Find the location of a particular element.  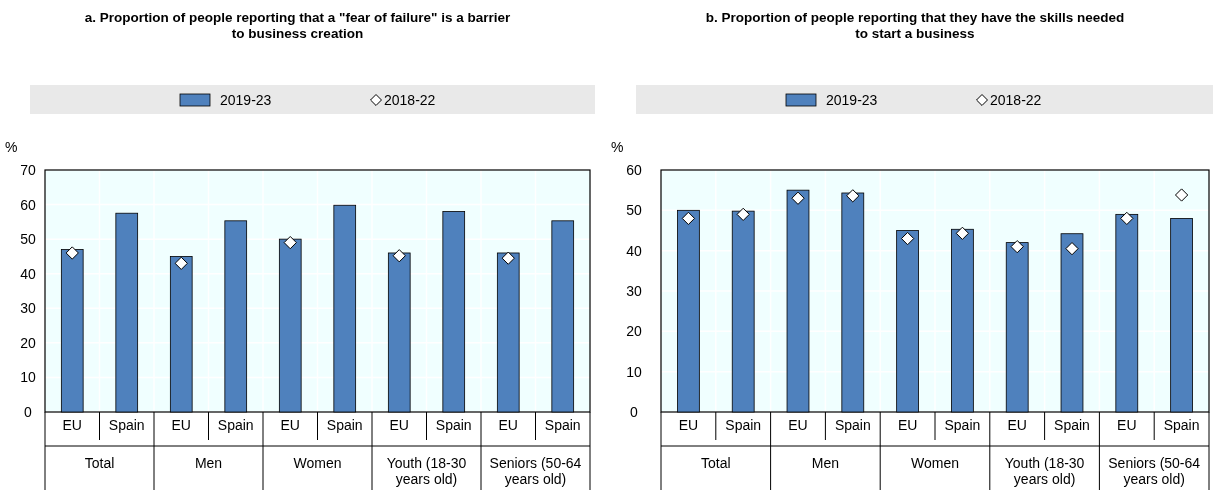

chart-title: b. Proportion of people reporting that they have the skills needed to start a business is located at coordinates (915, 25).